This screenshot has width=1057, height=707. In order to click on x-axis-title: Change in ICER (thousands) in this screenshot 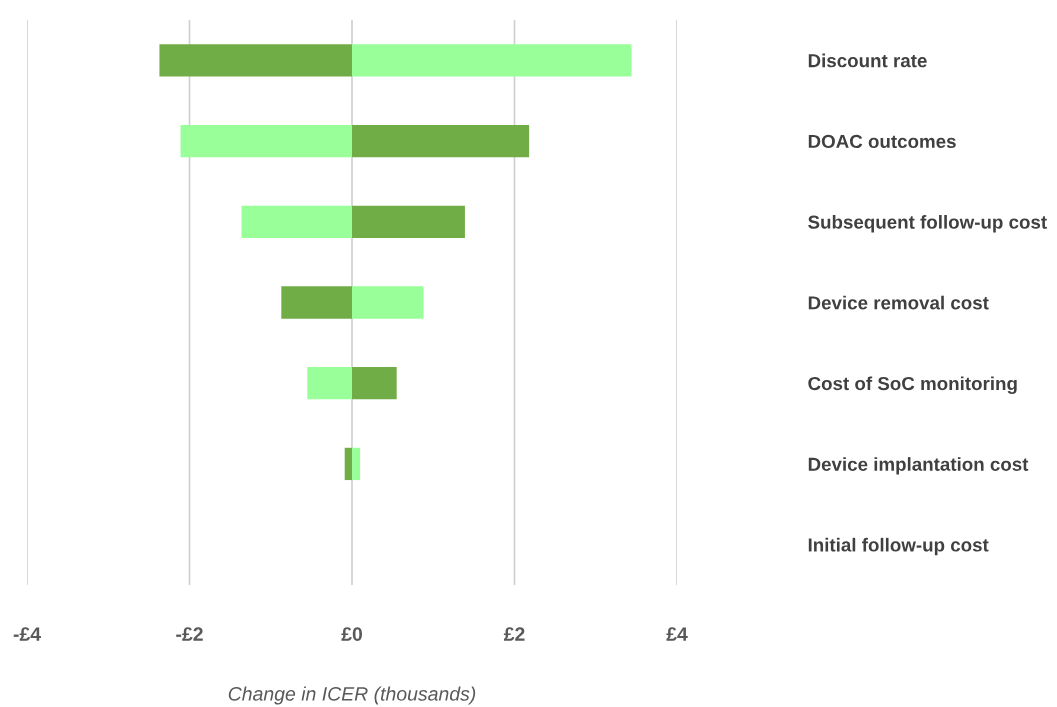, I will do `click(352, 695)`.